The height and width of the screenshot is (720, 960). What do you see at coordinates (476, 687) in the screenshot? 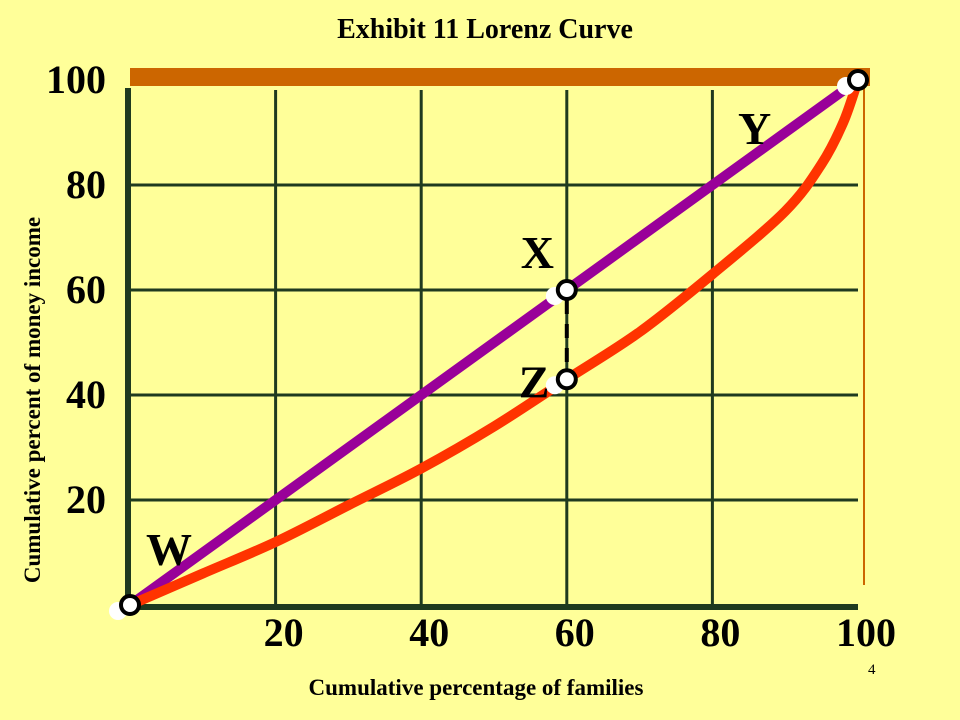
I see `x-axis-title: Cumulative percentage of families` at bounding box center [476, 687].